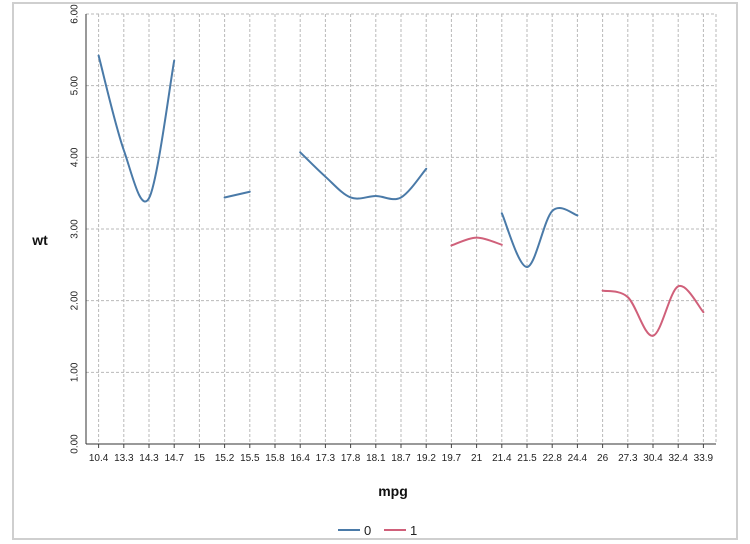 The height and width of the screenshot is (544, 750). What do you see at coordinates (250, 458) in the screenshot?
I see `x-tick-label: 15.5` at bounding box center [250, 458].